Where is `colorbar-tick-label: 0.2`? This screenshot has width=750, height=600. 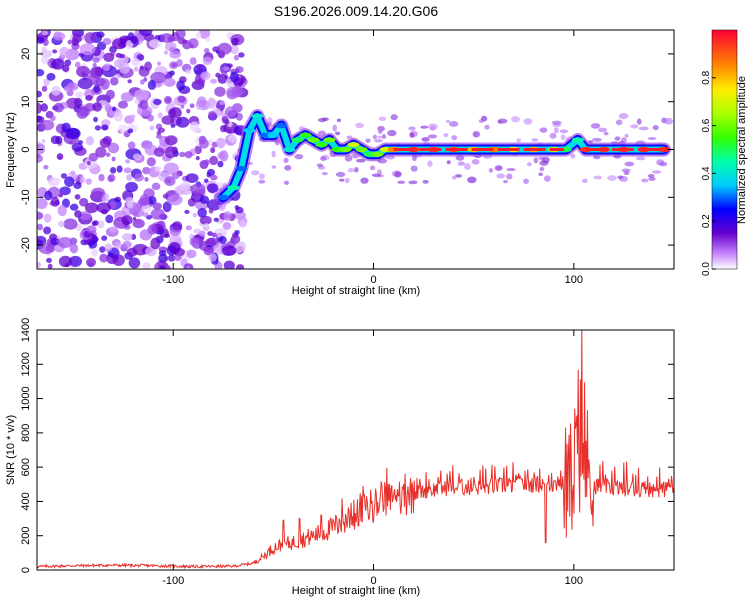 colorbar-tick-label: 0.2 is located at coordinates (706, 221).